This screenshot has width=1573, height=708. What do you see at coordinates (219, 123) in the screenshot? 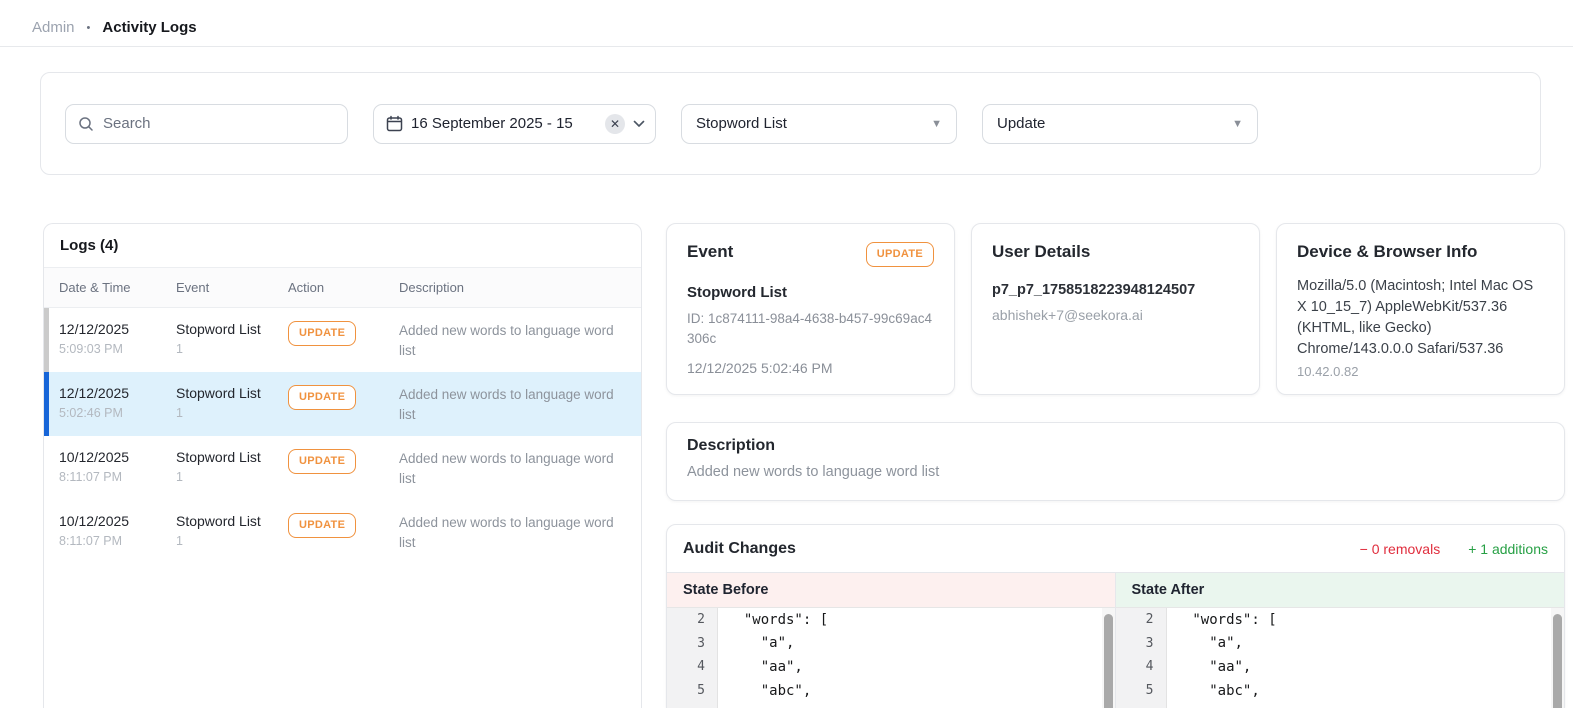
I see `search-input` at bounding box center [219, 123].